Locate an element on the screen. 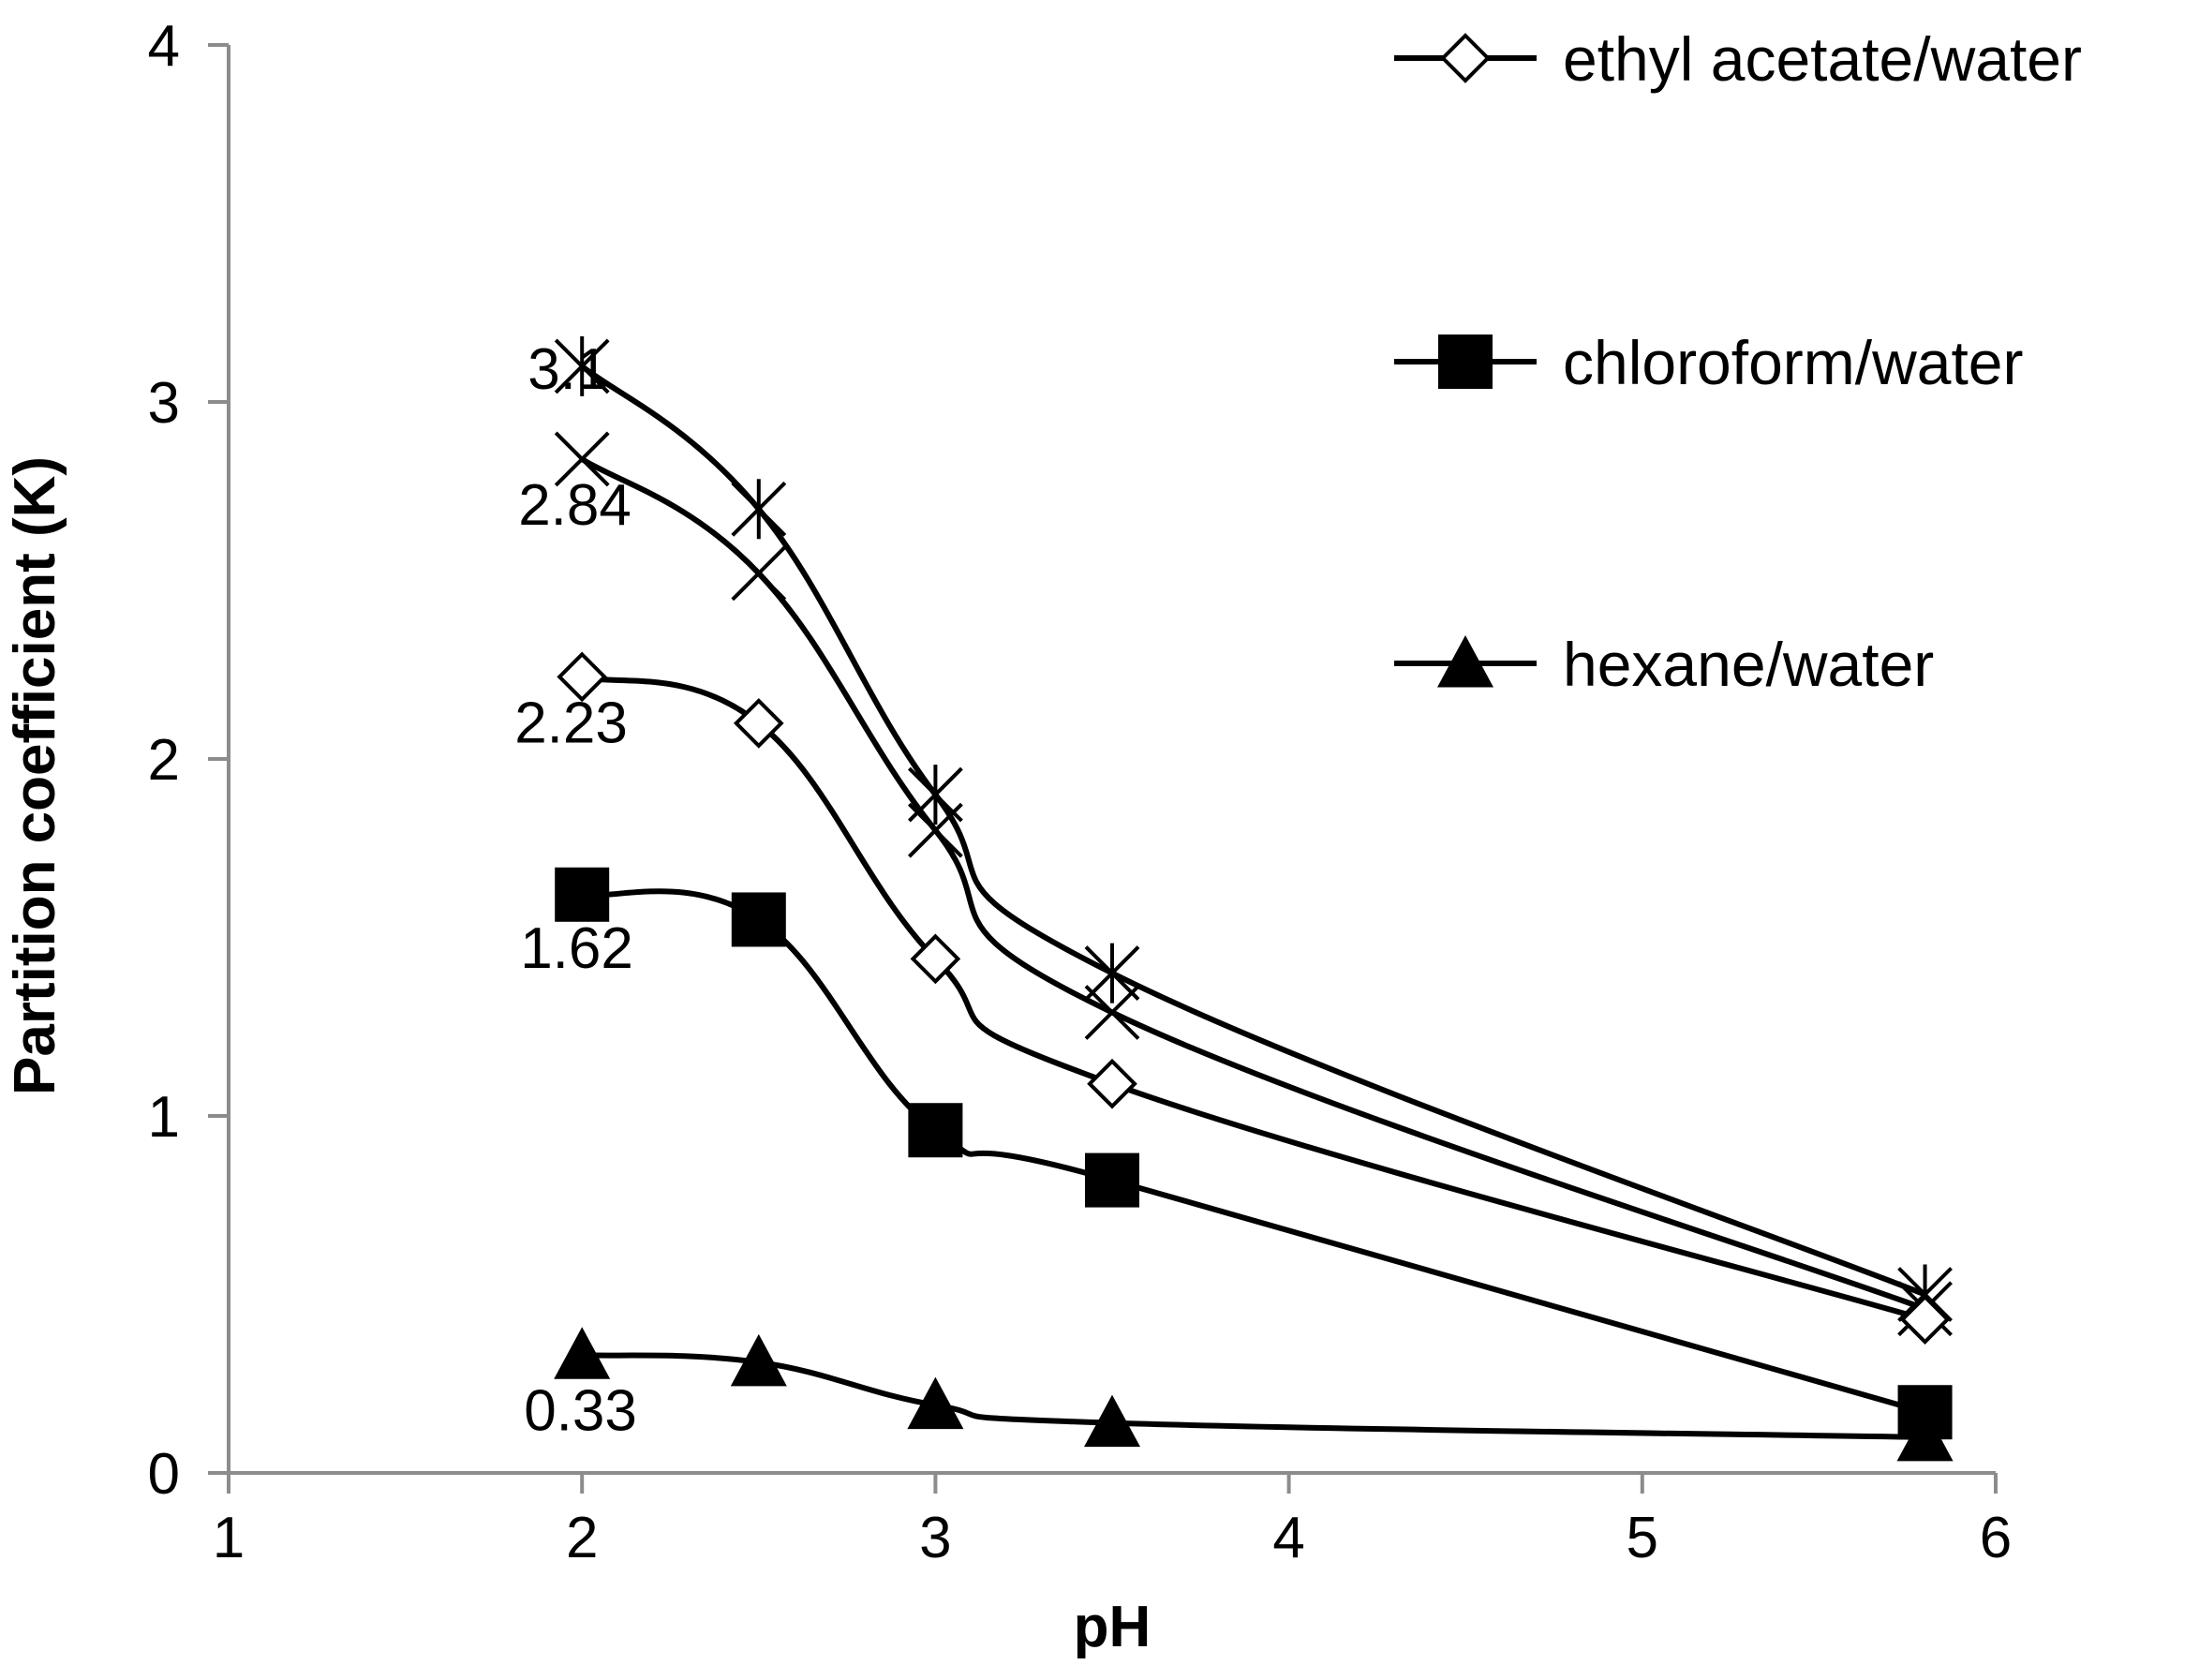 The width and height of the screenshot is (2199, 1680). x-tick-label: 4 is located at coordinates (1288, 1538).